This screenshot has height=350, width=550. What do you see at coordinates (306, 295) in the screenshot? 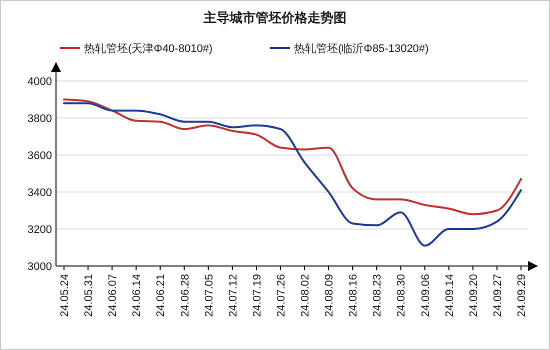
I see `x-tick-label: 24.08.02` at bounding box center [306, 295].